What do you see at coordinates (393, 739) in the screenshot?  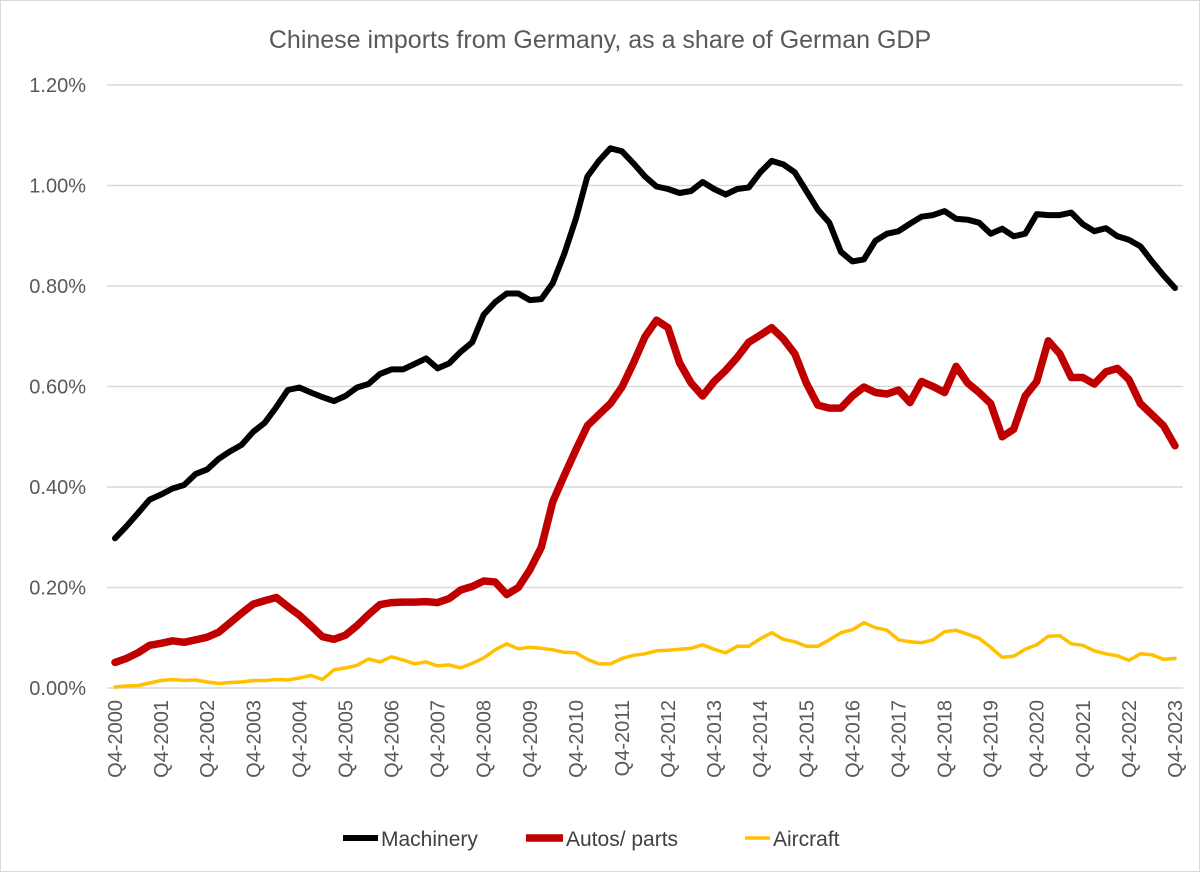 I see `x-tick-label: Q4-2006` at bounding box center [393, 739].